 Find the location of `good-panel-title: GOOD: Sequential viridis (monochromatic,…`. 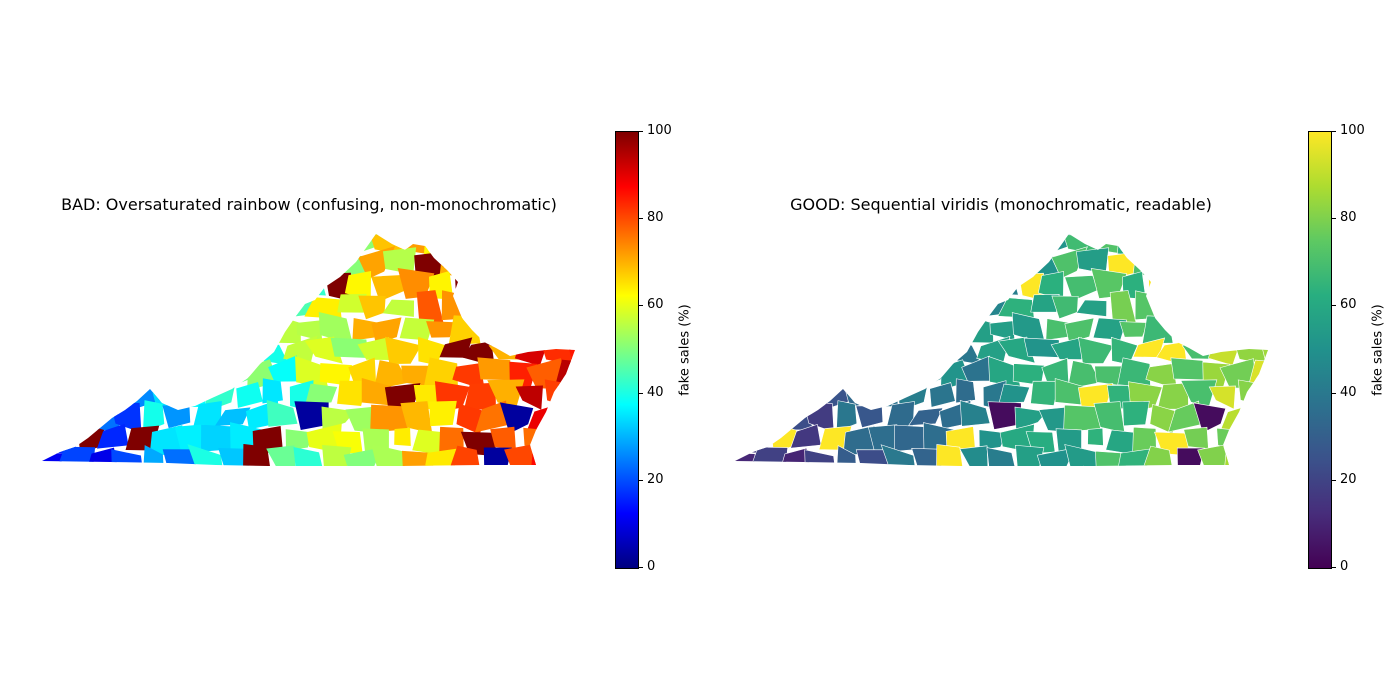

good-panel-title: GOOD: Sequential viridis (monochromatic,… is located at coordinates (1001, 204).